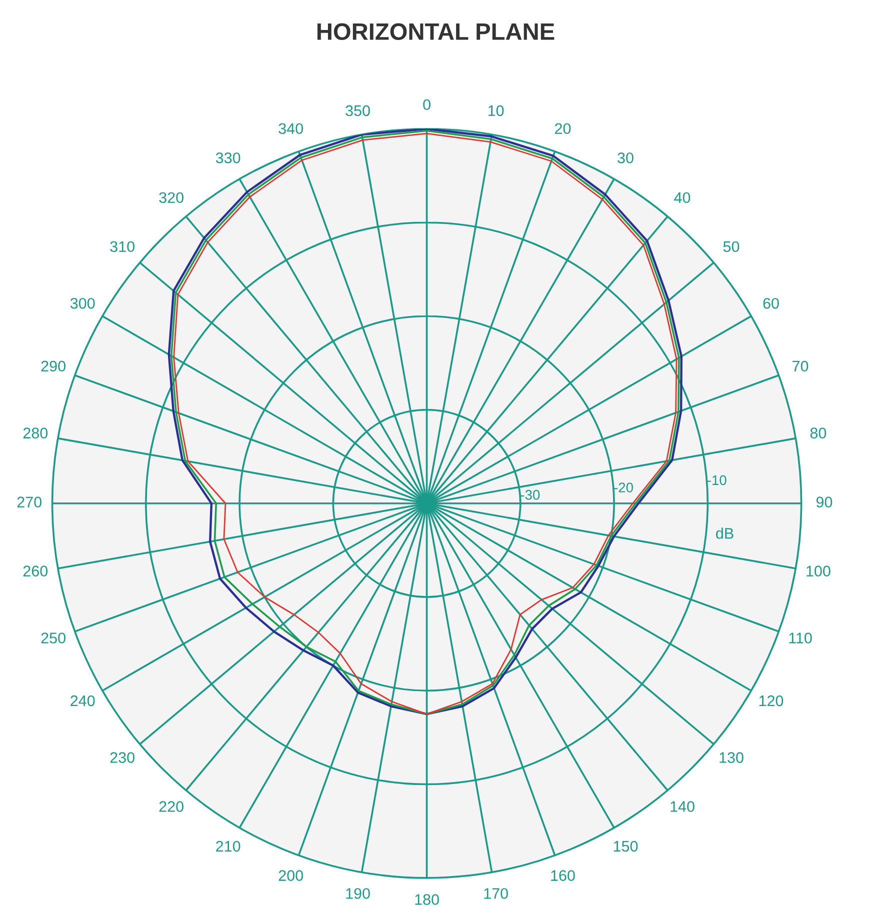 This screenshot has height=907, width=871. I want to click on spoke-label: 60, so click(771, 303).